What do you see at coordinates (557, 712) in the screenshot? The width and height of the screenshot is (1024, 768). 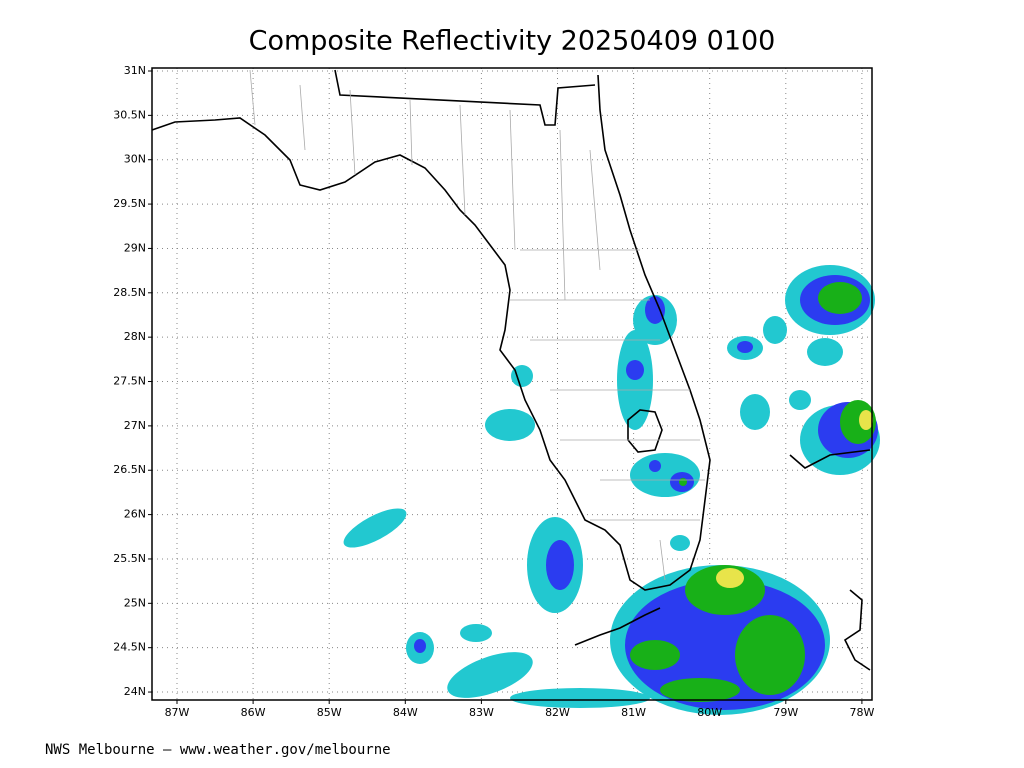 I see `lon-label: 82W` at bounding box center [557, 712].